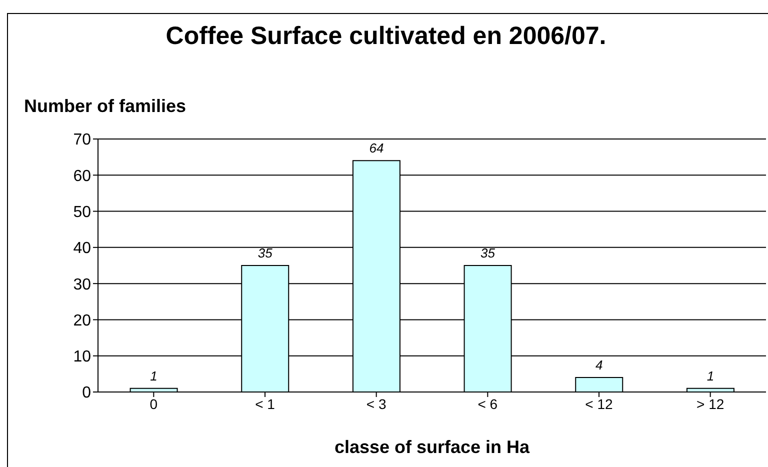 The height and width of the screenshot is (467, 768). I want to click on chart-title: Coffee Surface cultivated en 2006/07., so click(386, 36).